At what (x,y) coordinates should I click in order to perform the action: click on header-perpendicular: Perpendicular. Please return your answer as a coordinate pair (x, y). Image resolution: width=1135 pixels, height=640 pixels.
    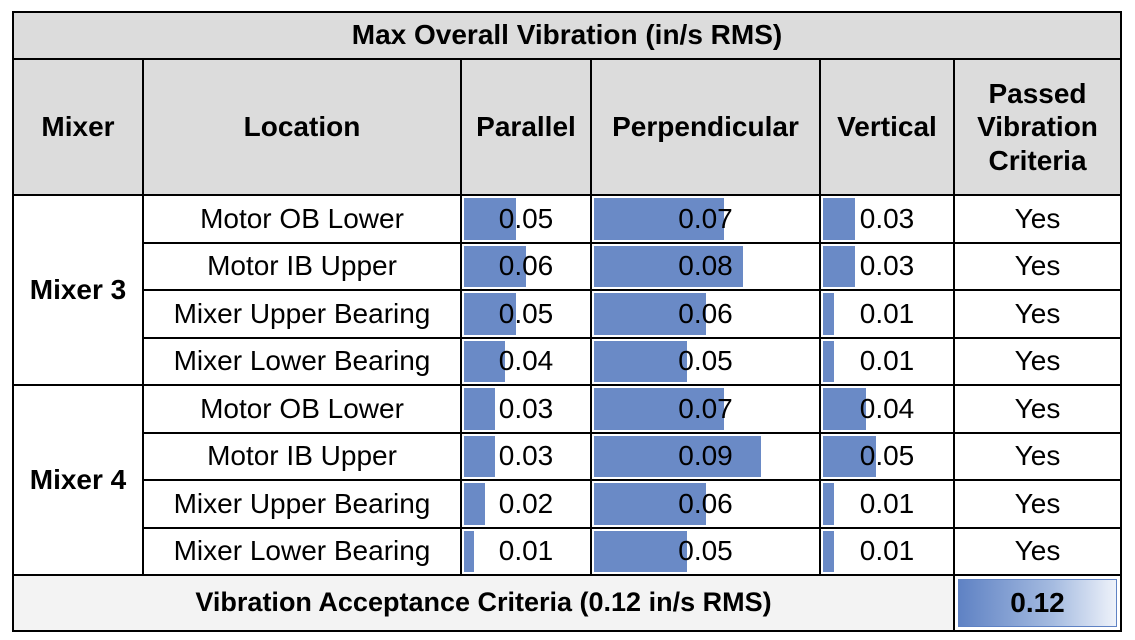
    Looking at the image, I should click on (705, 127).